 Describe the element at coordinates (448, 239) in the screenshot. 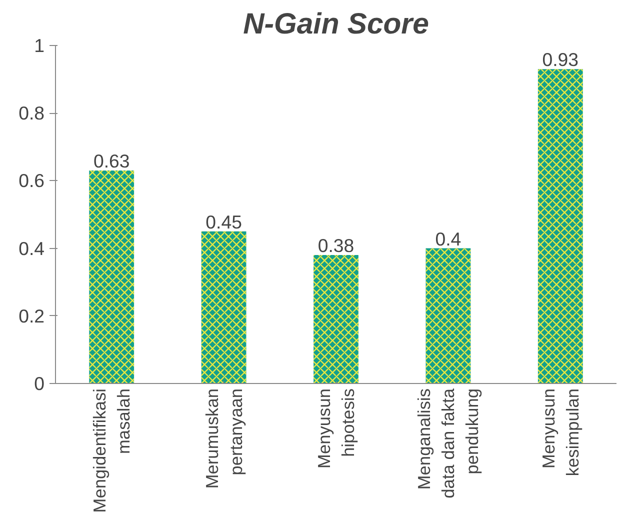

I see `data-label: 0.4` at that location.